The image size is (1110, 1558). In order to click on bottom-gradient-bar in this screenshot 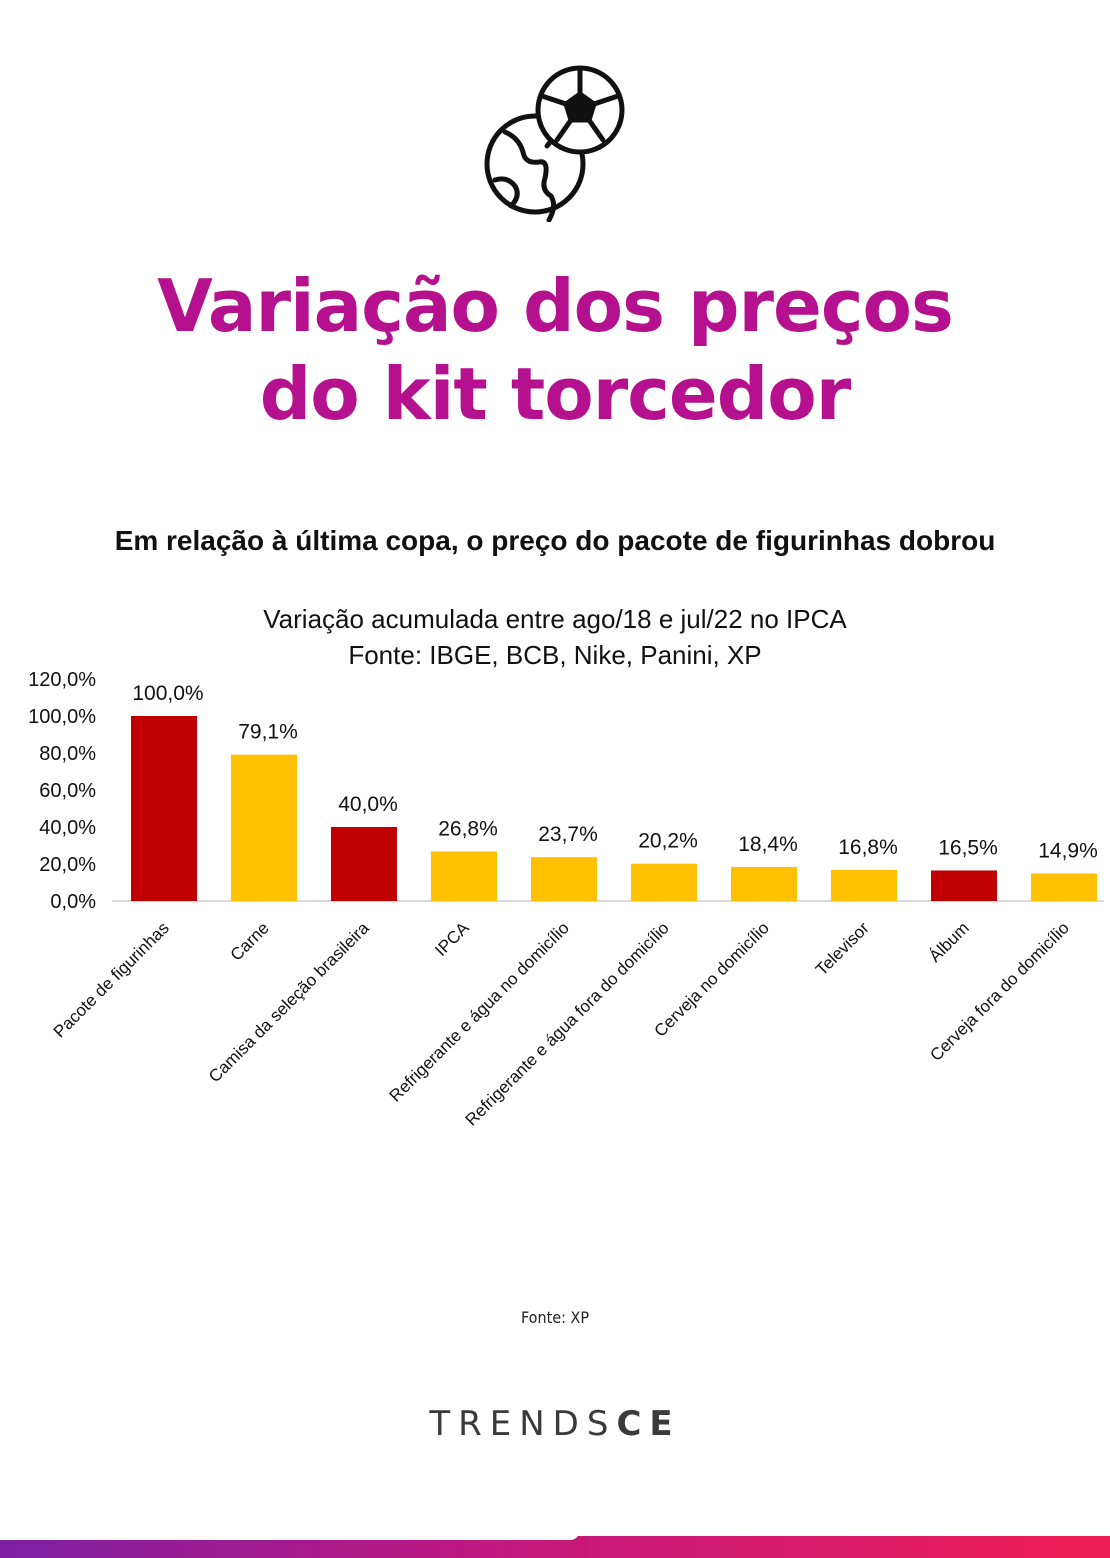, I will do `click(555, 1544)`.